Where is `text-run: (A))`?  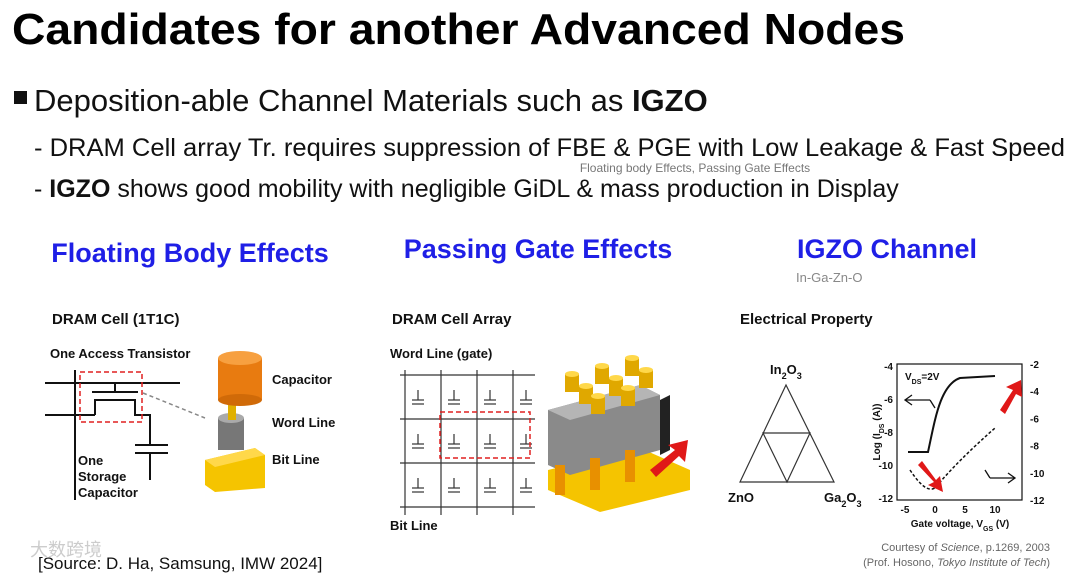
text-run: (A)) is located at coordinates (877, 414).